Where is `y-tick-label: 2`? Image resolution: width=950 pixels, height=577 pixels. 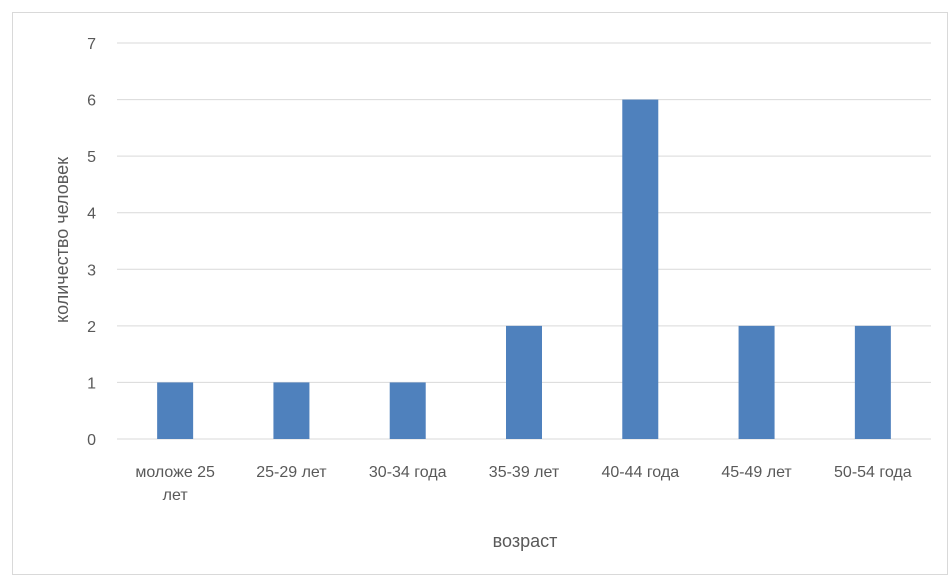 y-tick-label: 2 is located at coordinates (91, 327).